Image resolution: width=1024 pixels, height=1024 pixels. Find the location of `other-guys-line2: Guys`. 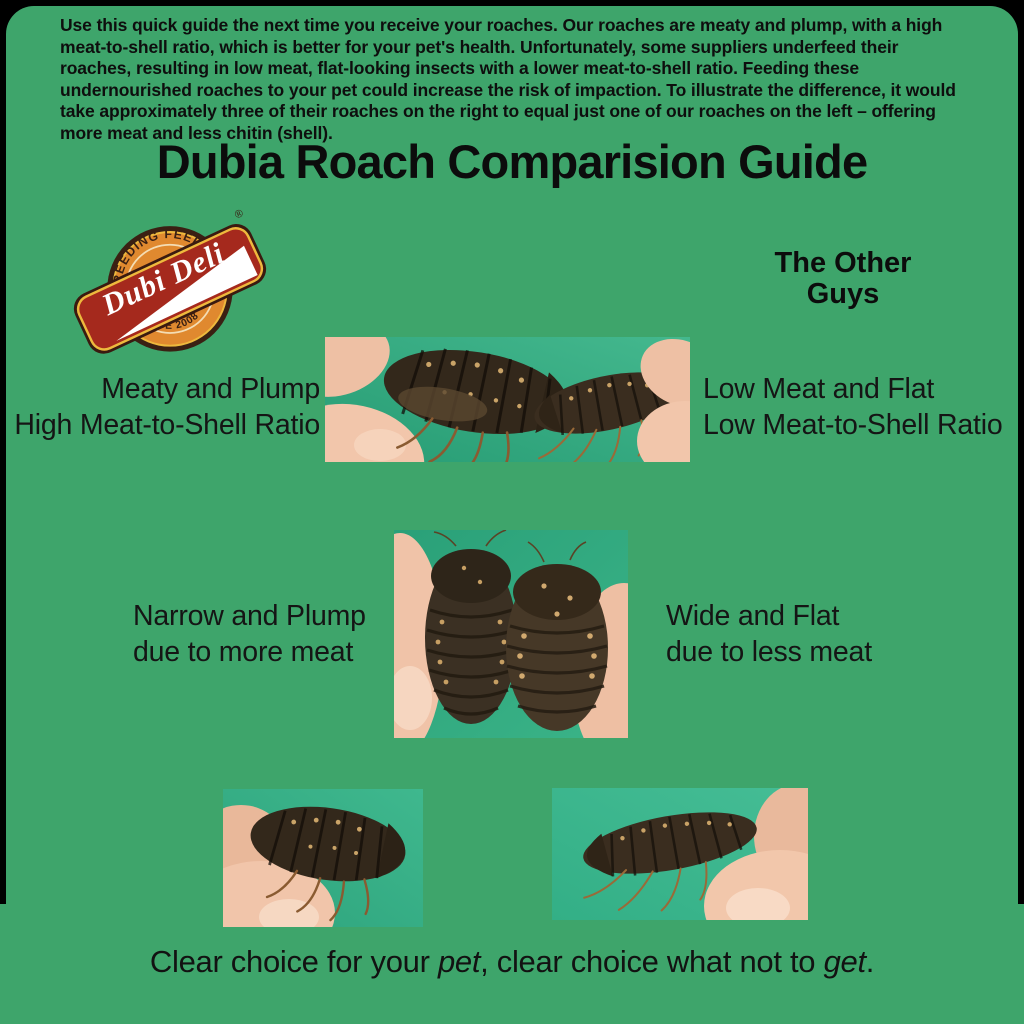

other-guys-line2: Guys is located at coordinates (843, 294).